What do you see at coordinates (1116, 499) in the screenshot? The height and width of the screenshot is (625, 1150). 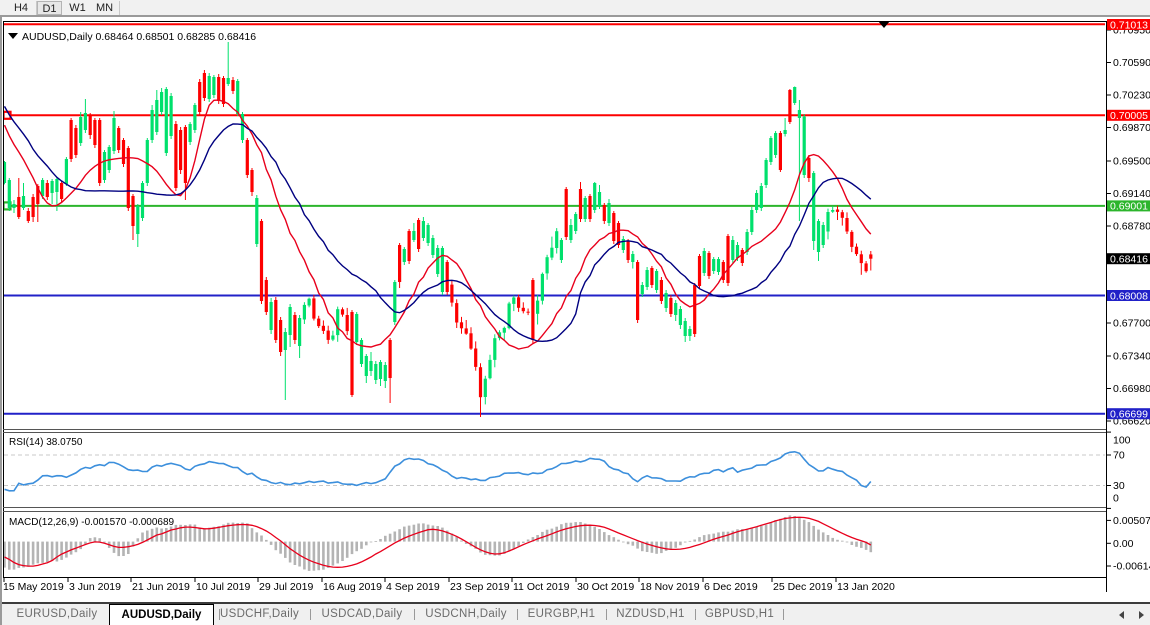 I see `svg-text: 0` at bounding box center [1116, 499].